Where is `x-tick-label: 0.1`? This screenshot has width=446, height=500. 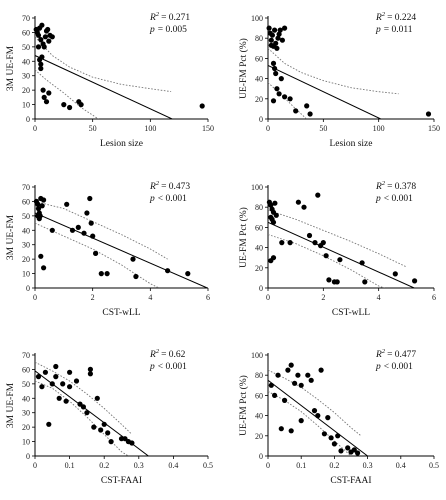 x-tick-label: 0.1 is located at coordinates (301, 465).